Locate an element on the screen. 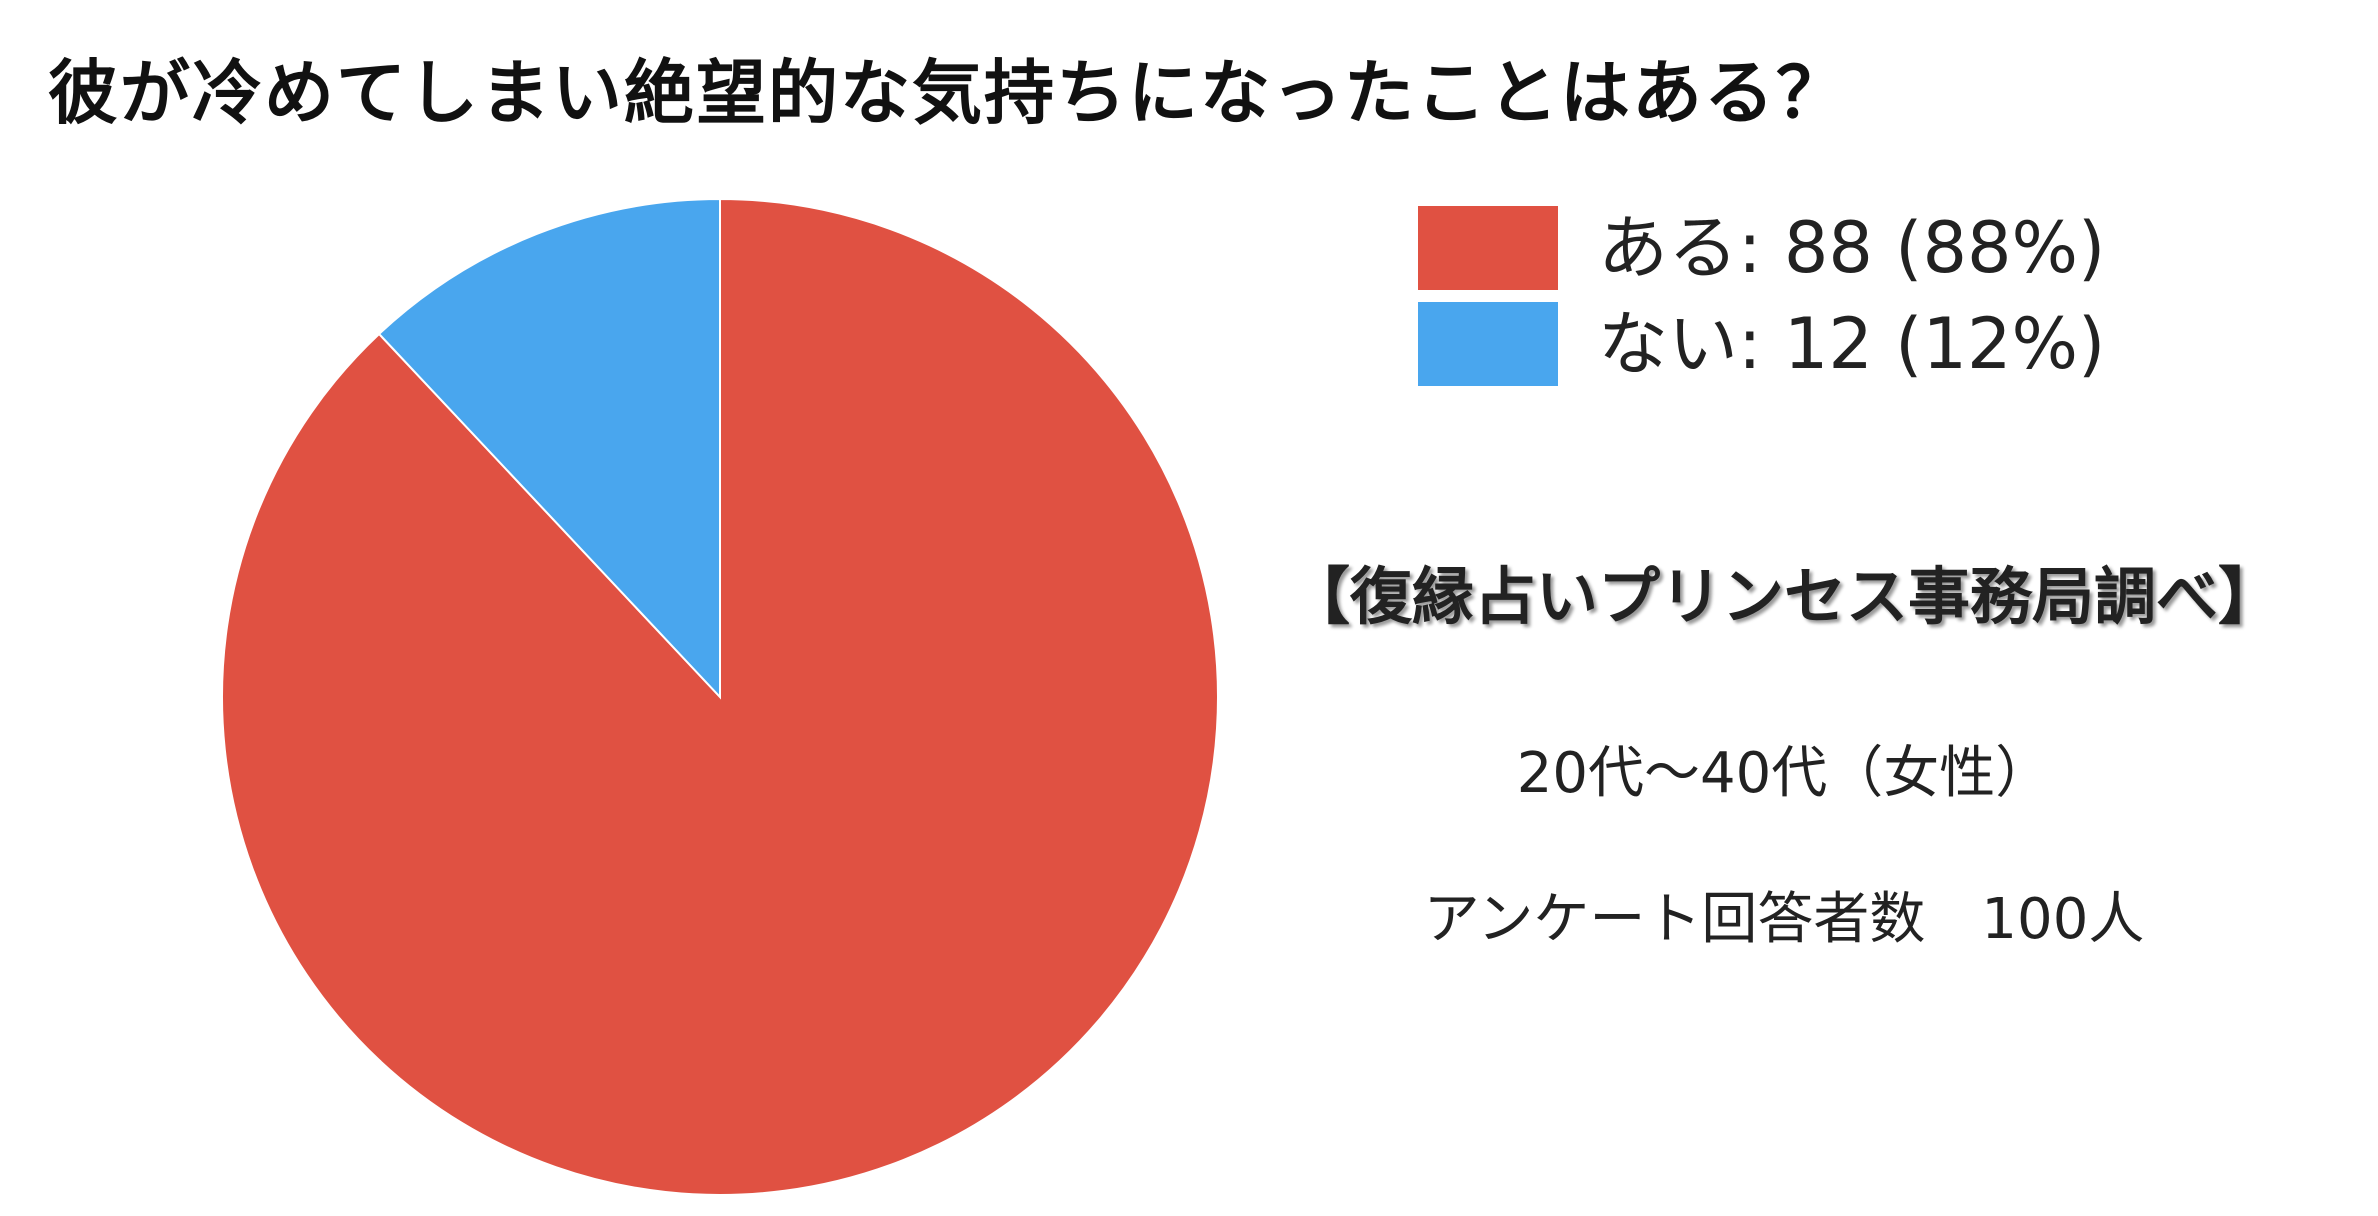 This screenshot has height=1216, width=2378. survey-age-range: 20代〜40代（女性） is located at coordinates (1784, 773).